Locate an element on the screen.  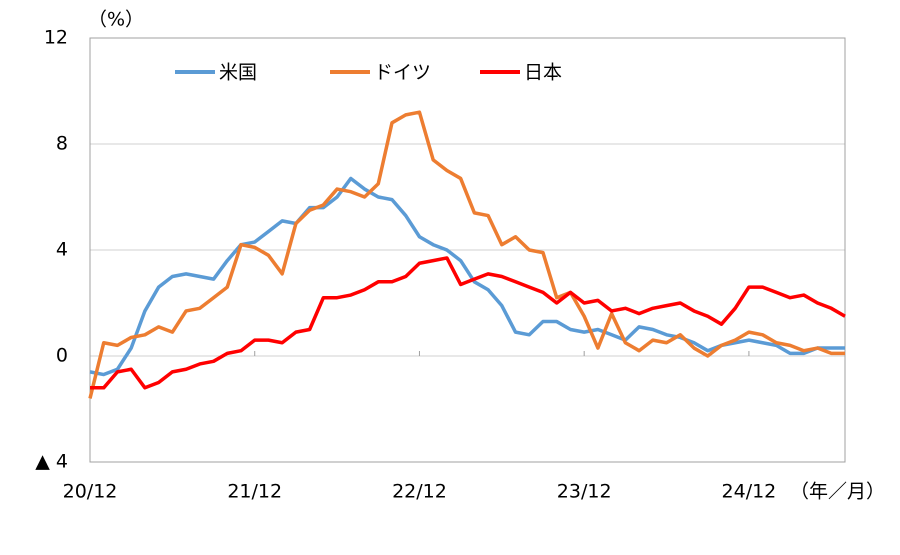
x-tick-label: 20/12 is located at coordinates (90, 492).